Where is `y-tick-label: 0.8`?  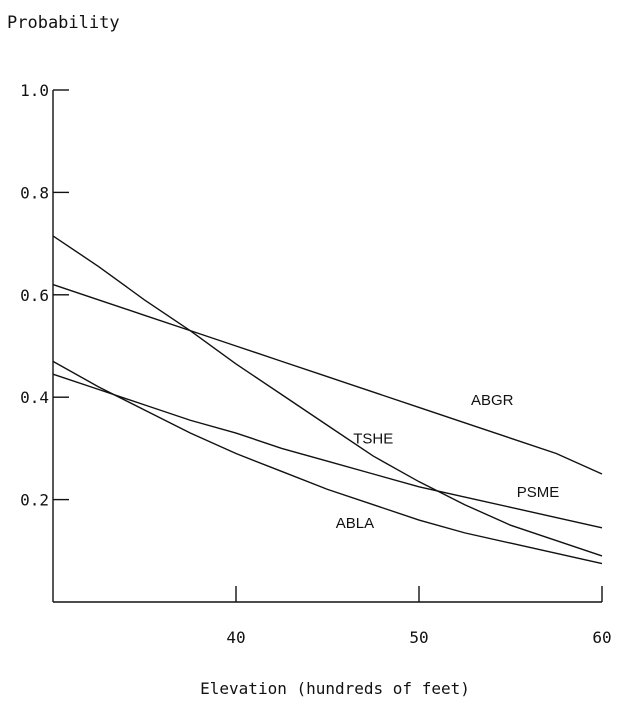 y-tick-label: 0.8 is located at coordinates (34, 192).